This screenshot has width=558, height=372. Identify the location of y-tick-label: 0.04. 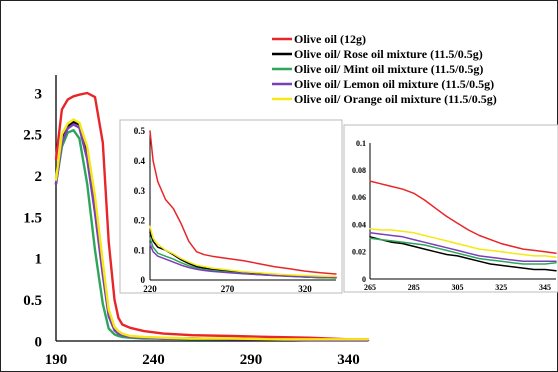
(359, 224).